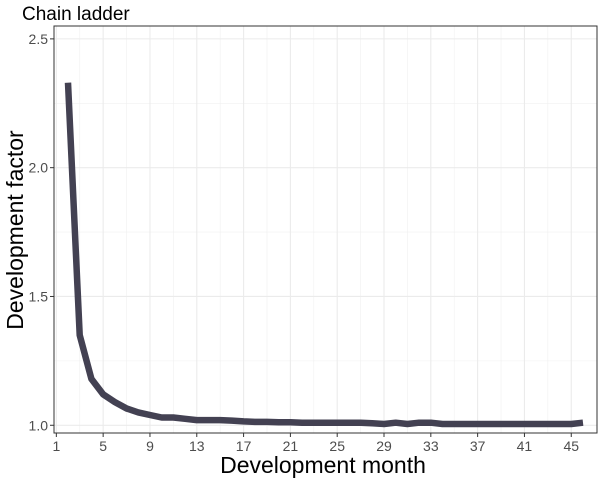  What do you see at coordinates (337, 446) in the screenshot?
I see `x-tick-label: 25` at bounding box center [337, 446].